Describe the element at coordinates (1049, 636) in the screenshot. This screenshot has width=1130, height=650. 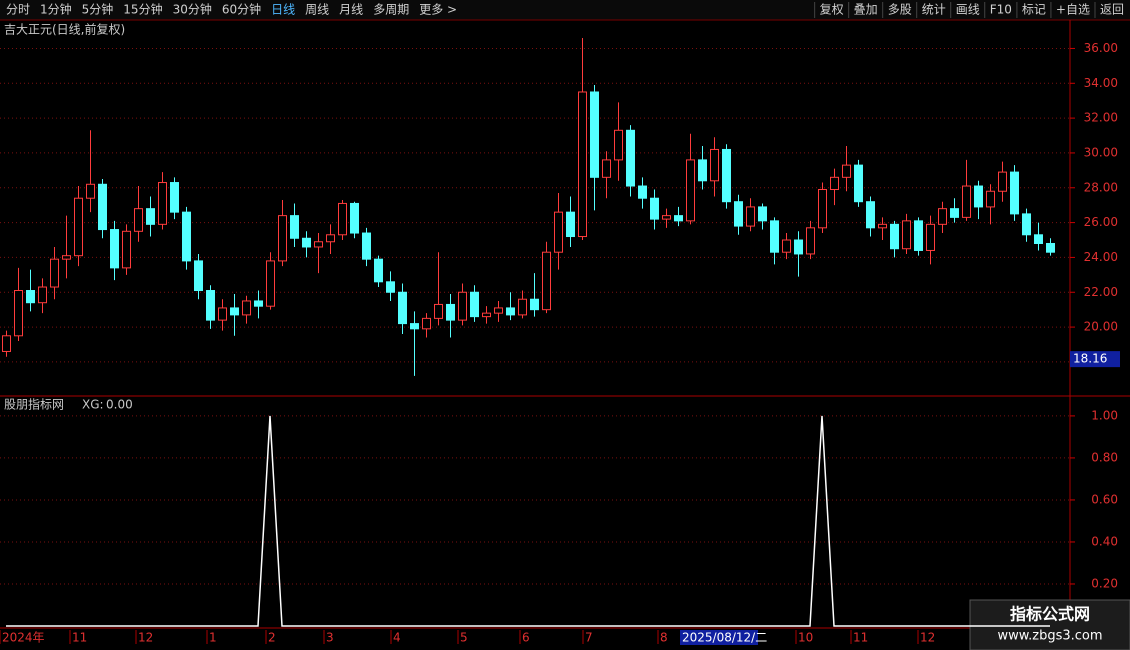
I see `watermark-url: www.zbgs3.com` at that location.